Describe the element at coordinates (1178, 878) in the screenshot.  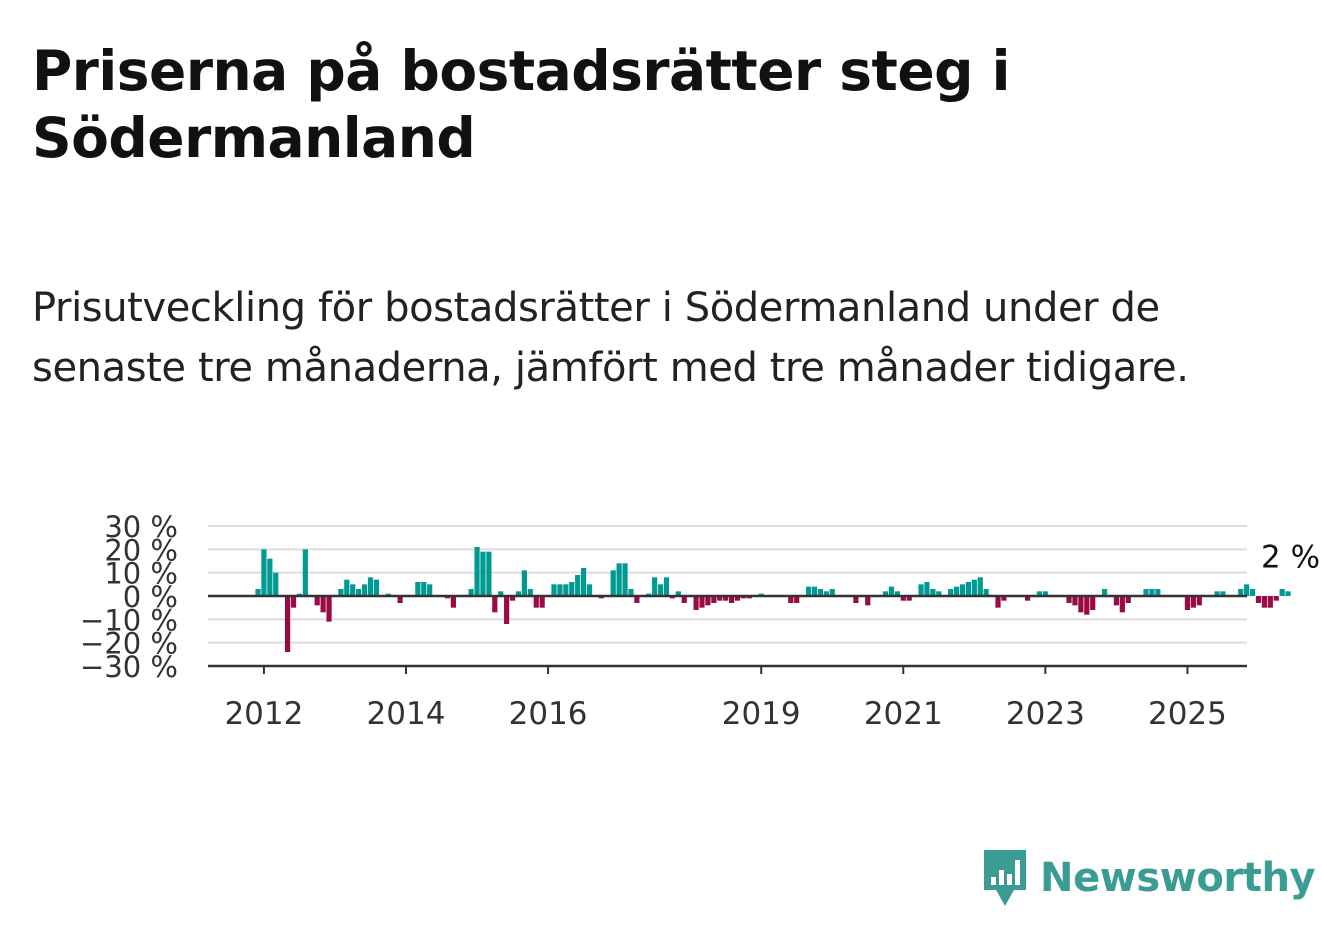
I see `brand-name: Newsworthy` at that location.